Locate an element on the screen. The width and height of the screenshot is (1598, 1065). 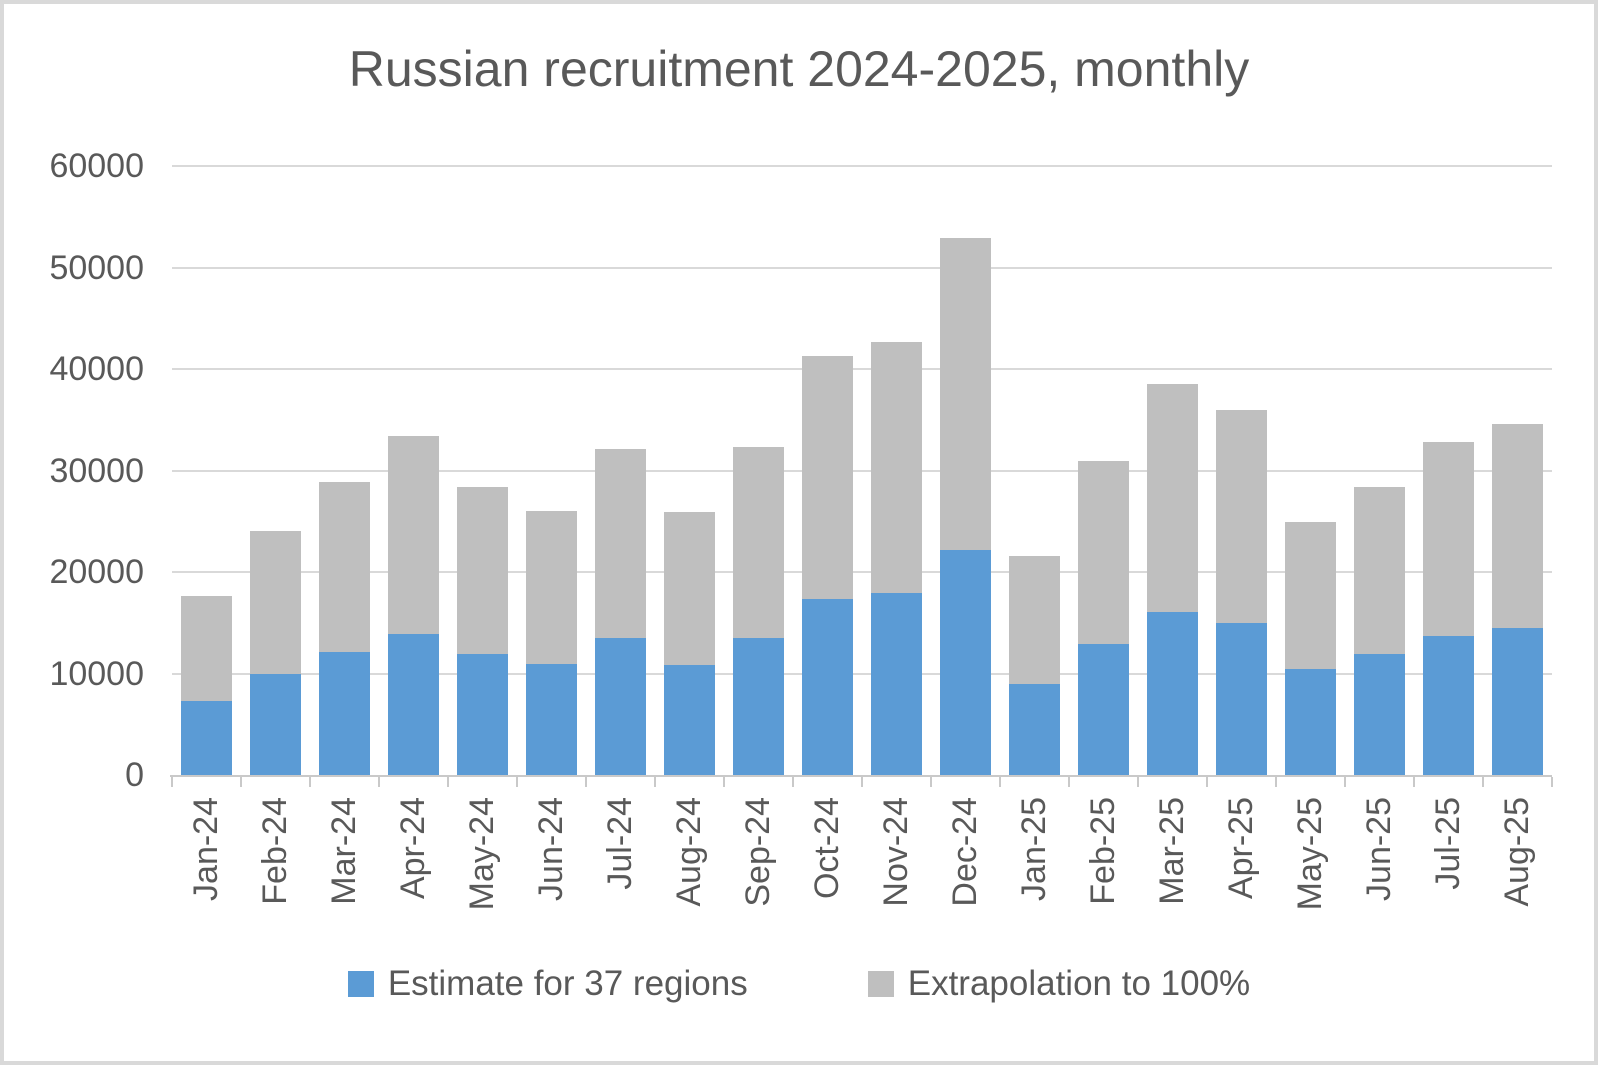
x-axis-tick-label: Sep-24 is located at coordinates (758, 852).